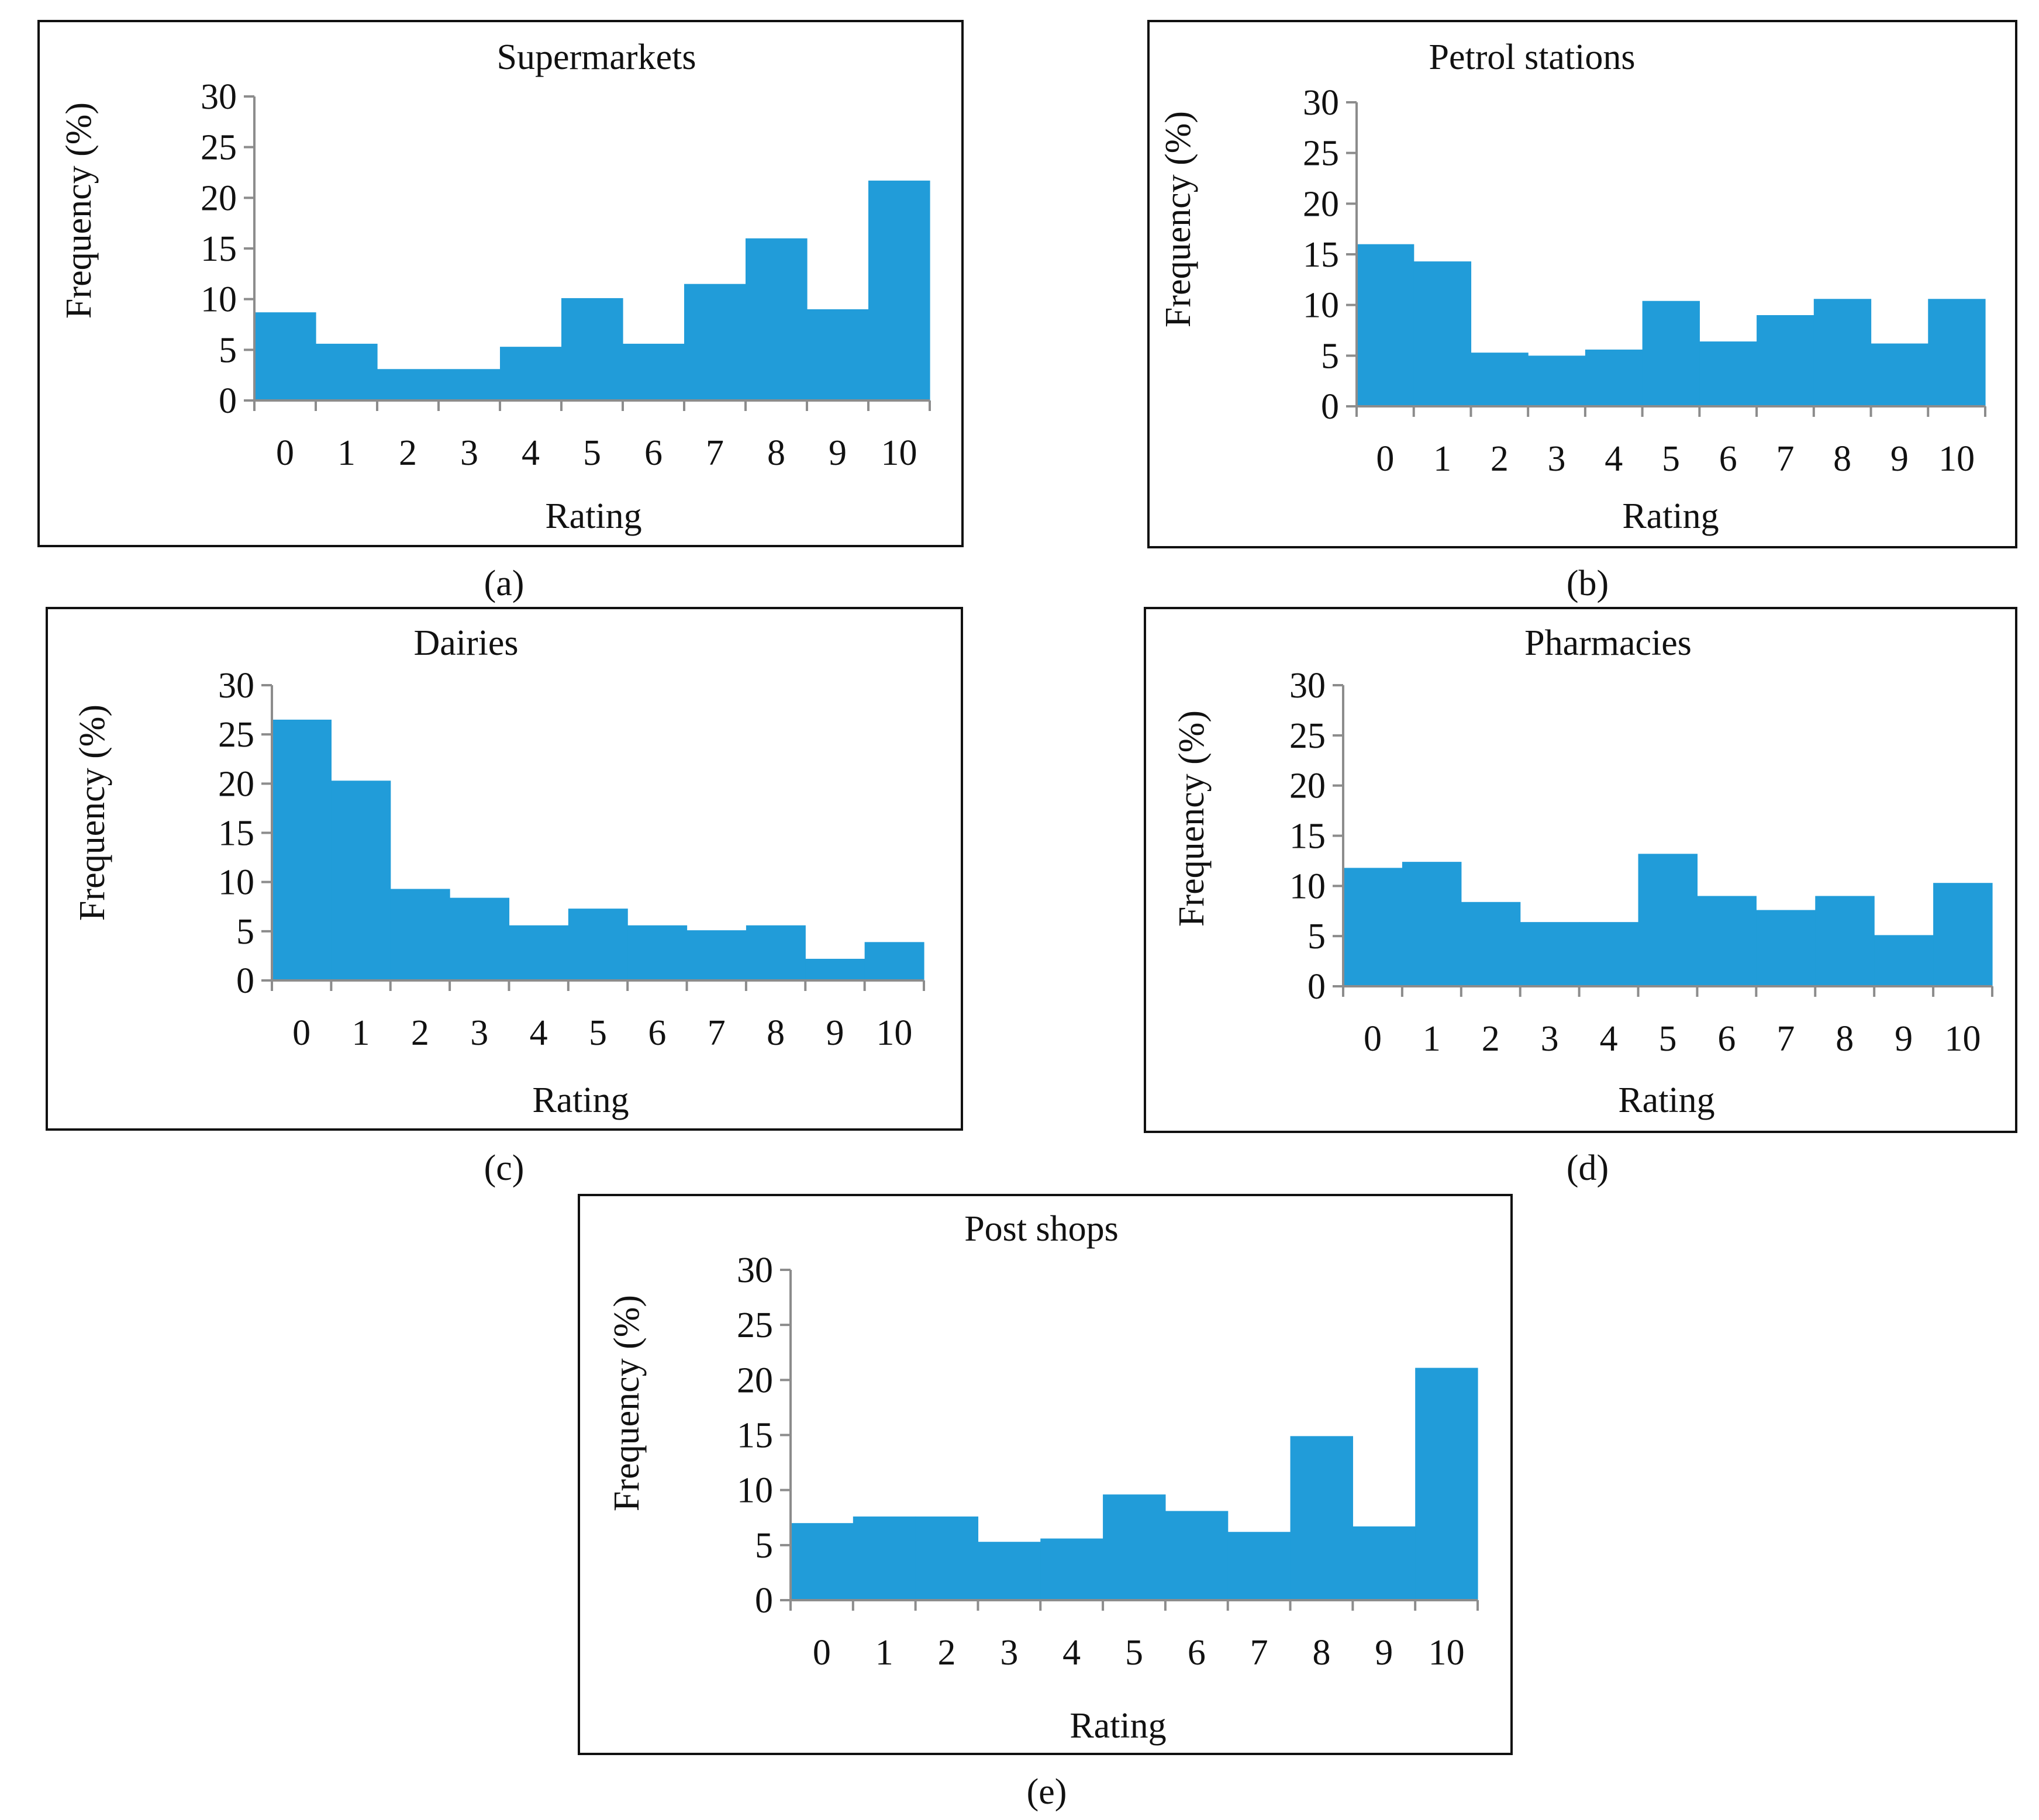  I want to click on chart-title: Pharmacies, so click(1608, 643).